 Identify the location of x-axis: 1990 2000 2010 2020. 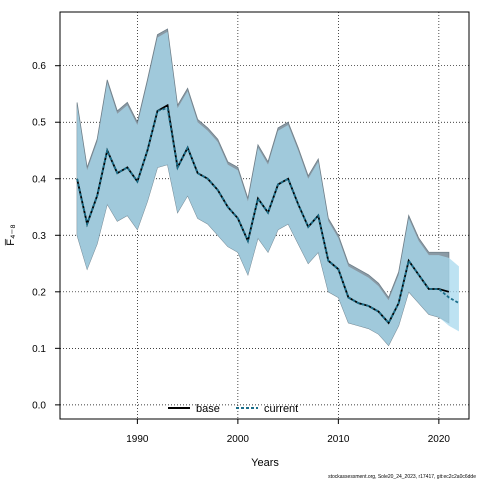
(288, 432).